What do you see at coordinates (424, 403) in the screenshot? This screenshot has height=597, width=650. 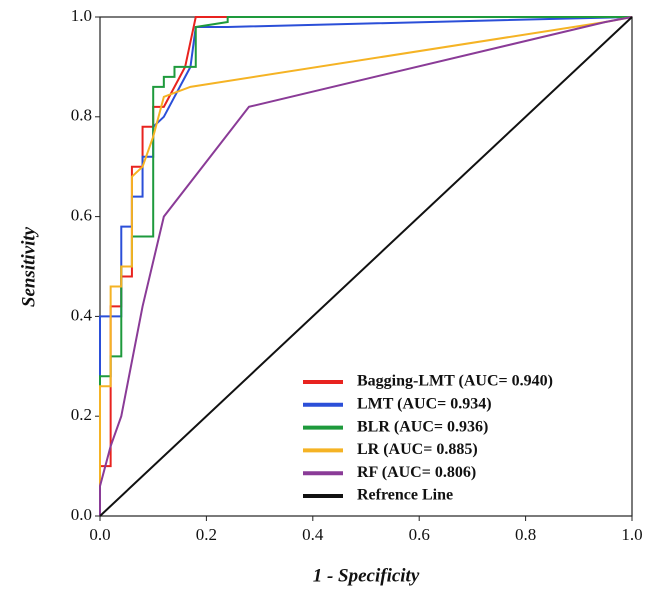 I see `legend-label: LMT (AUC= 0.934)` at bounding box center [424, 403].